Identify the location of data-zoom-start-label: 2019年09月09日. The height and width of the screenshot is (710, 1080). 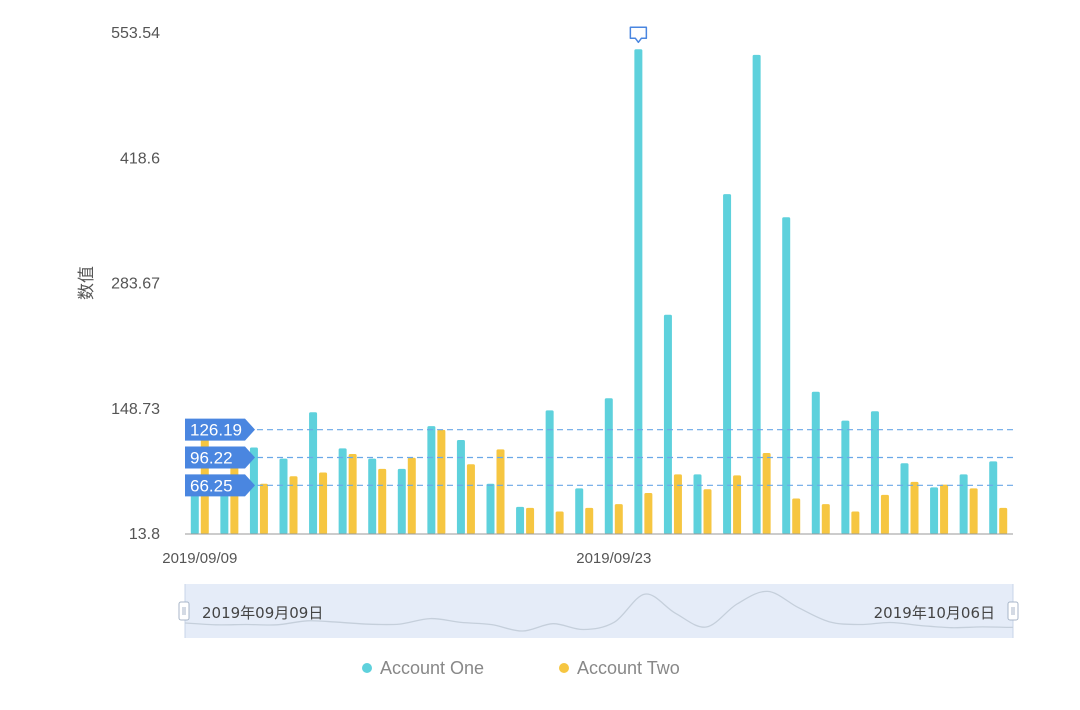
(262, 613).